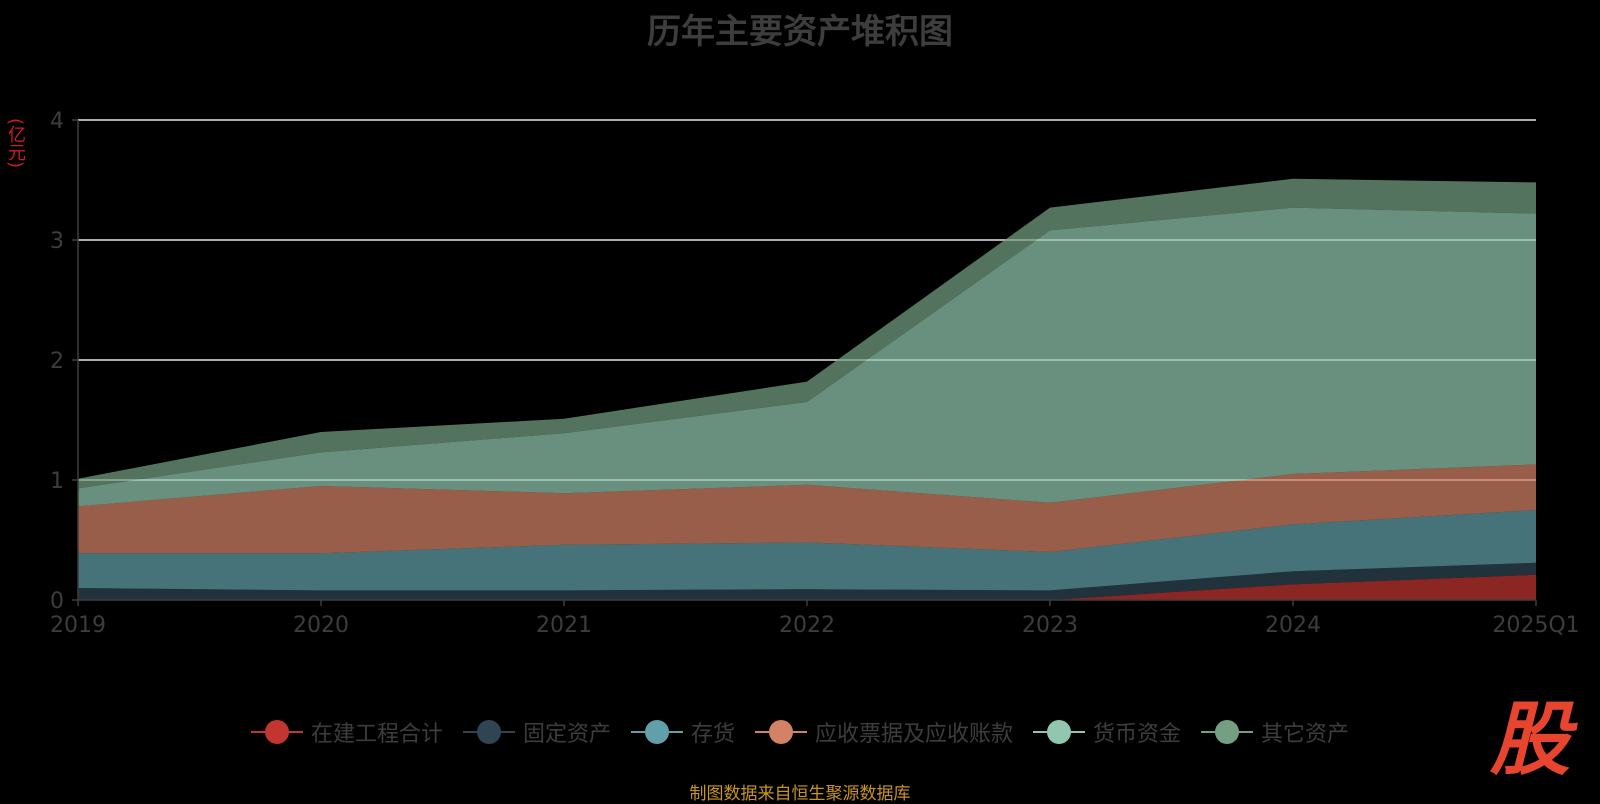 The image size is (1600, 804). I want to click on source-note: 制图数据来自恒生聚源数据库, so click(800, 794).